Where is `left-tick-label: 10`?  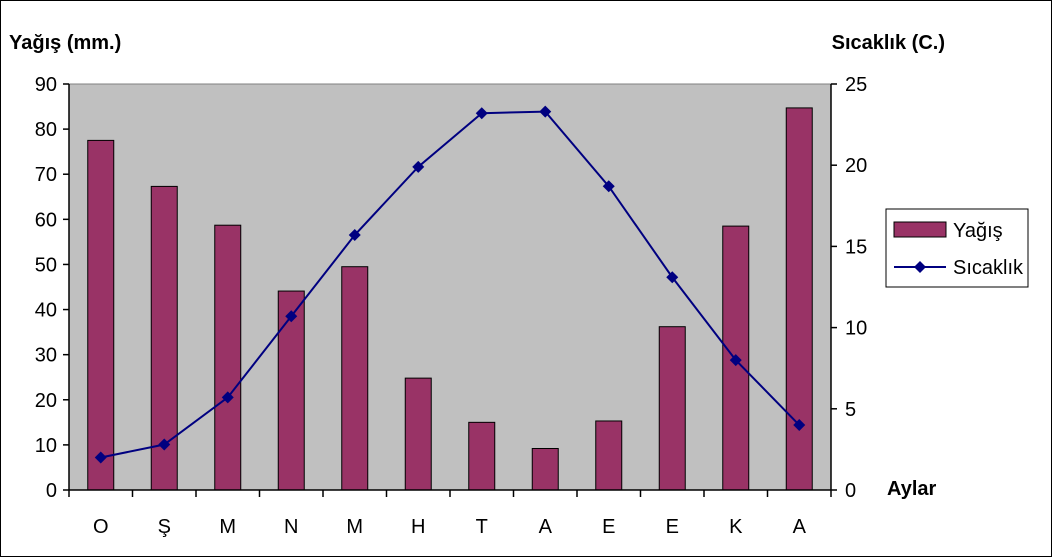
left-tick-label: 10 is located at coordinates (46, 446).